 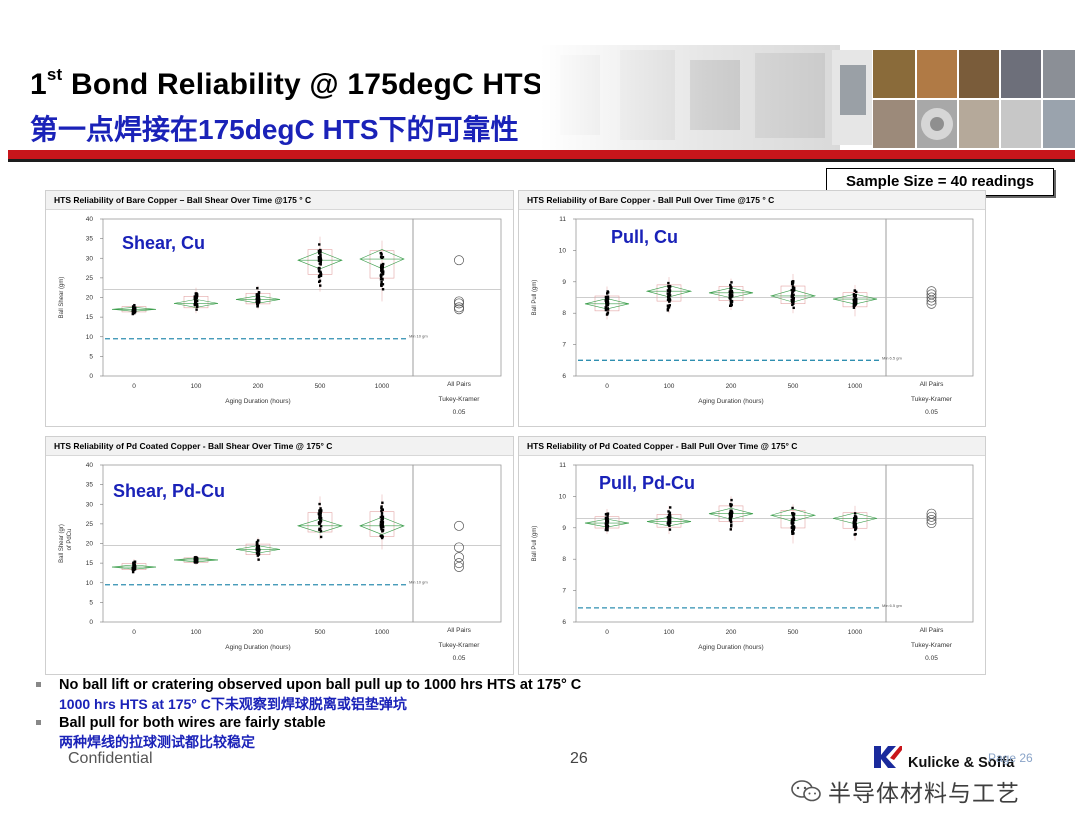 What do you see at coordinates (286, 83) in the screenshot?
I see `slide-title: 1st Bond Reliability @ 175degC HTS` at bounding box center [286, 83].